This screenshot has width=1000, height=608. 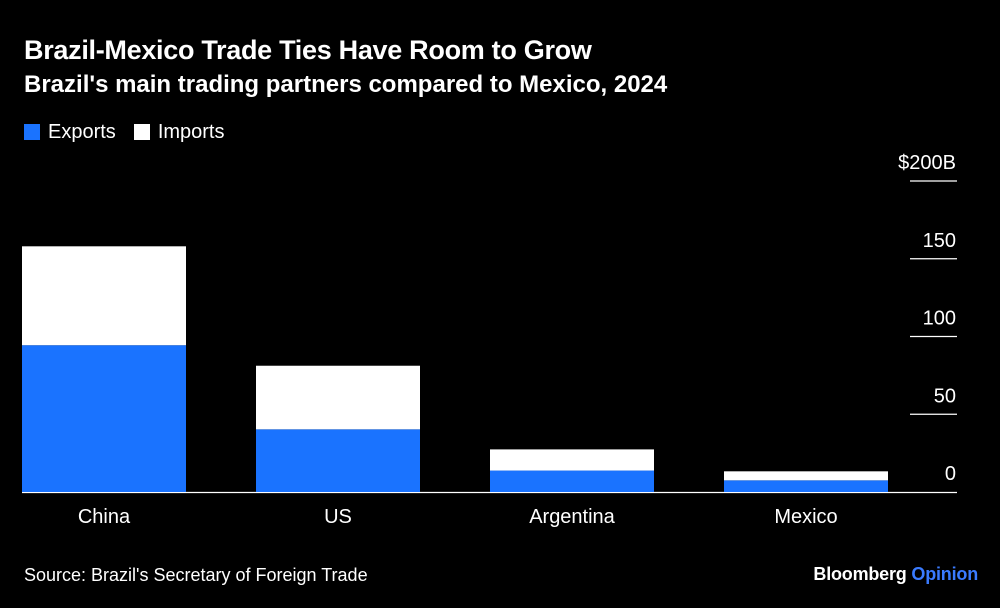 What do you see at coordinates (32, 132) in the screenshot?
I see `legend-swatch-exports` at bounding box center [32, 132].